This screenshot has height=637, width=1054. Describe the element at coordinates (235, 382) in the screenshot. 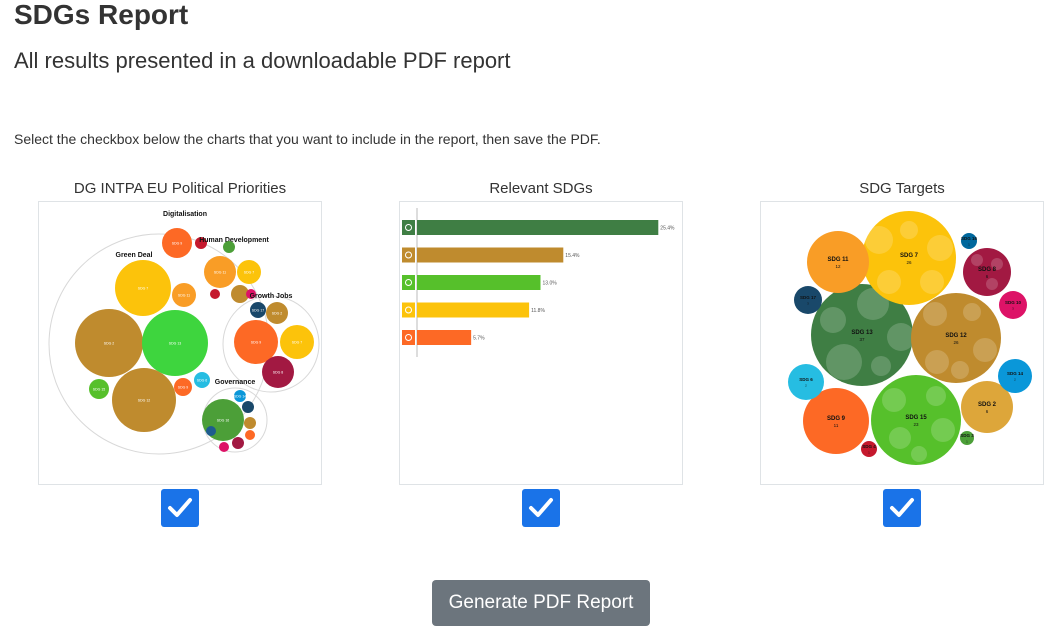

I see `group-label: Governance` at that location.